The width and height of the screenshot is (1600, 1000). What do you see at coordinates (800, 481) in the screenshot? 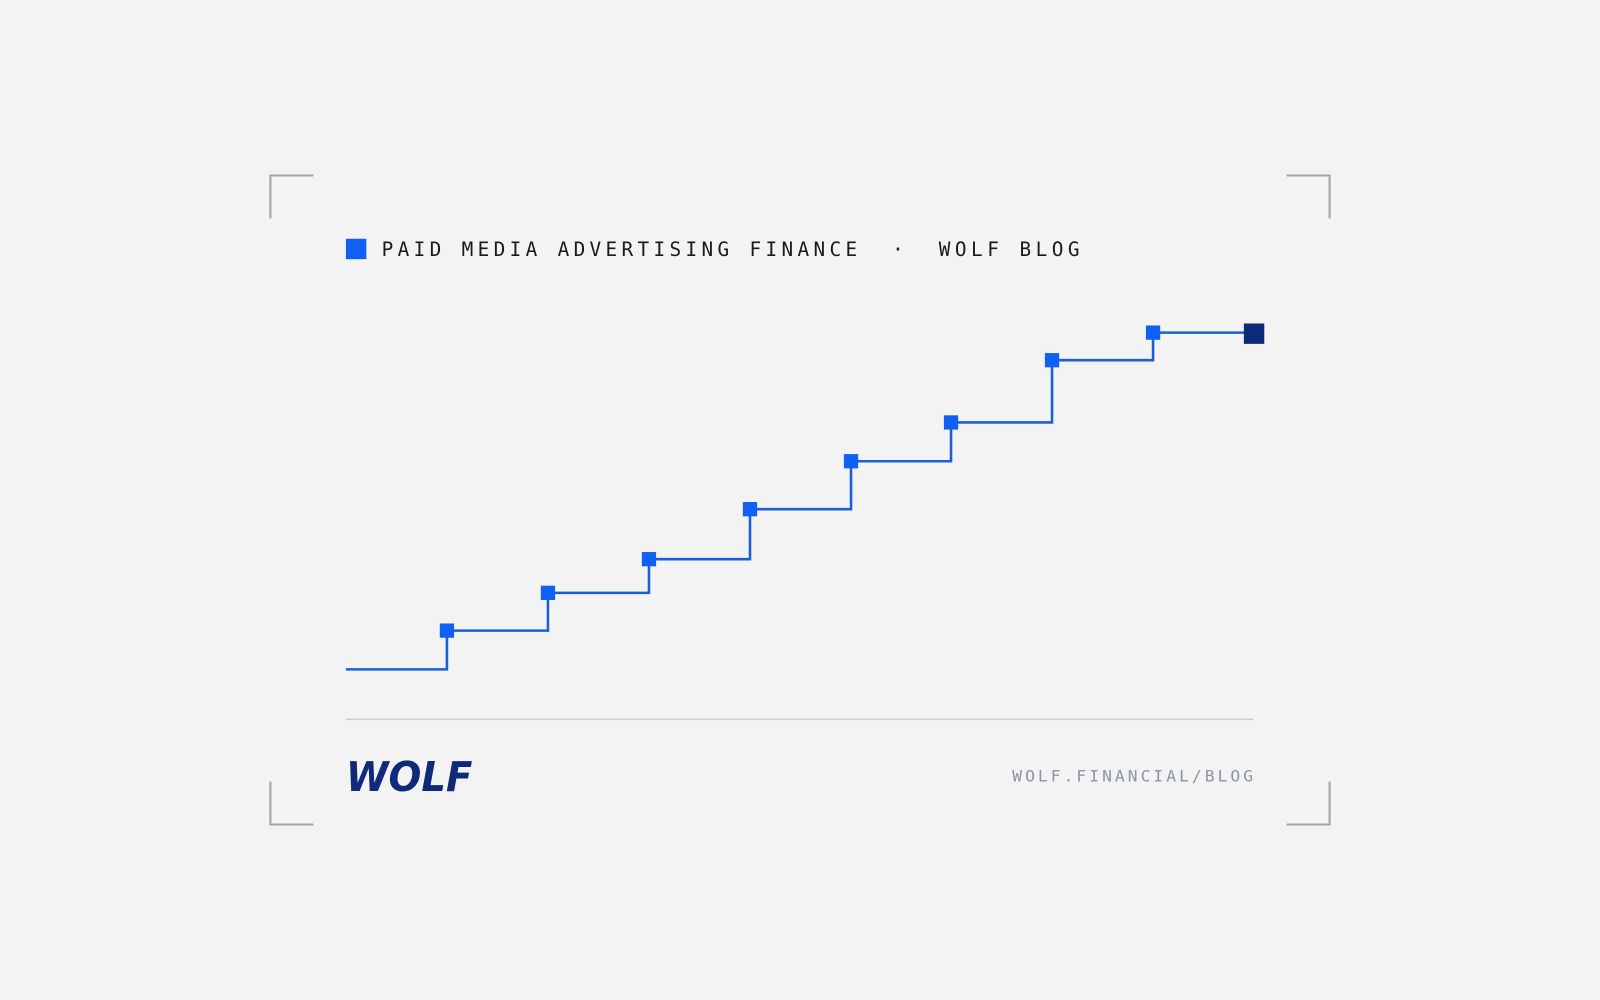
I see `step-markers` at bounding box center [800, 481].